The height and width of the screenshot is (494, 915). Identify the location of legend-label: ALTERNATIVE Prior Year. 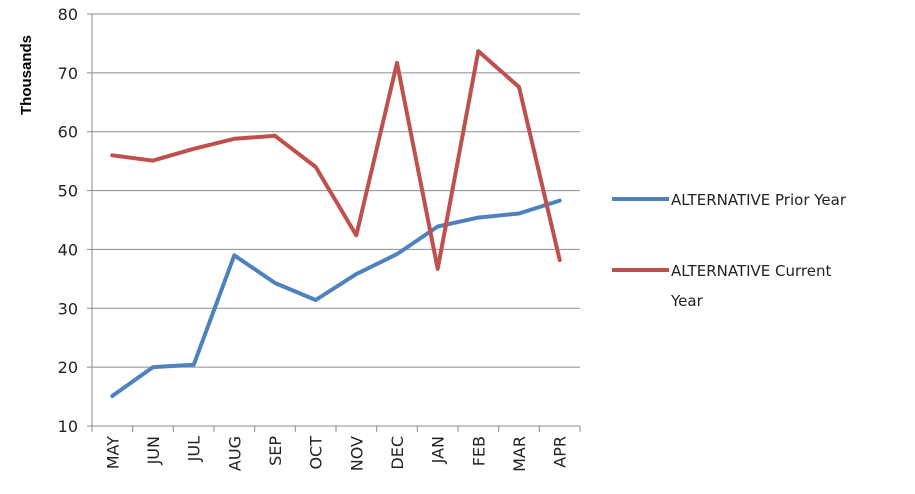
(759, 200).